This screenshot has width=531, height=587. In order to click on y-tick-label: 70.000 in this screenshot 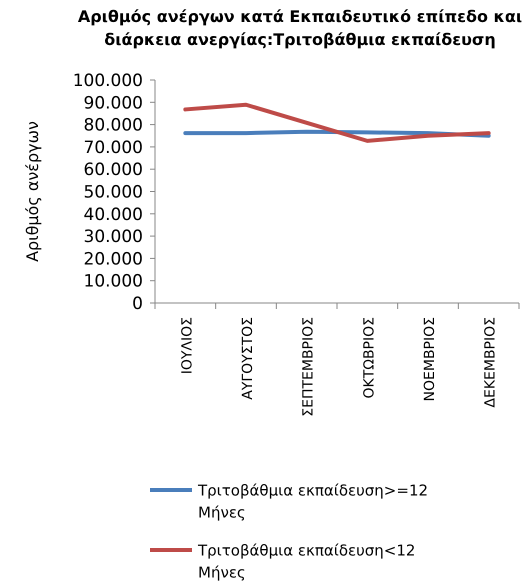, I will do `click(113, 148)`.